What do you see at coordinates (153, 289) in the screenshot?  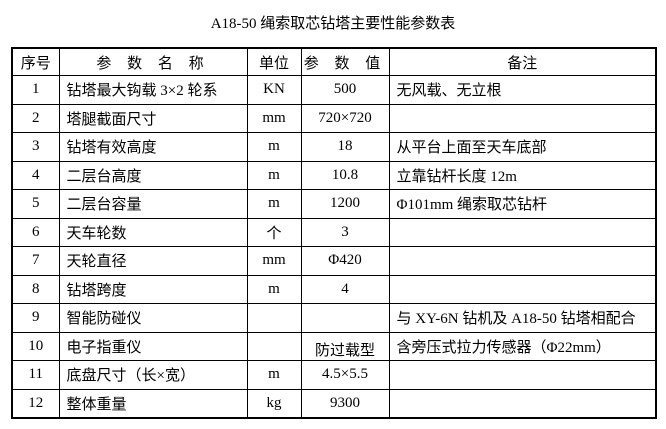 I see `cell-name: 钻塔跨度` at bounding box center [153, 289].